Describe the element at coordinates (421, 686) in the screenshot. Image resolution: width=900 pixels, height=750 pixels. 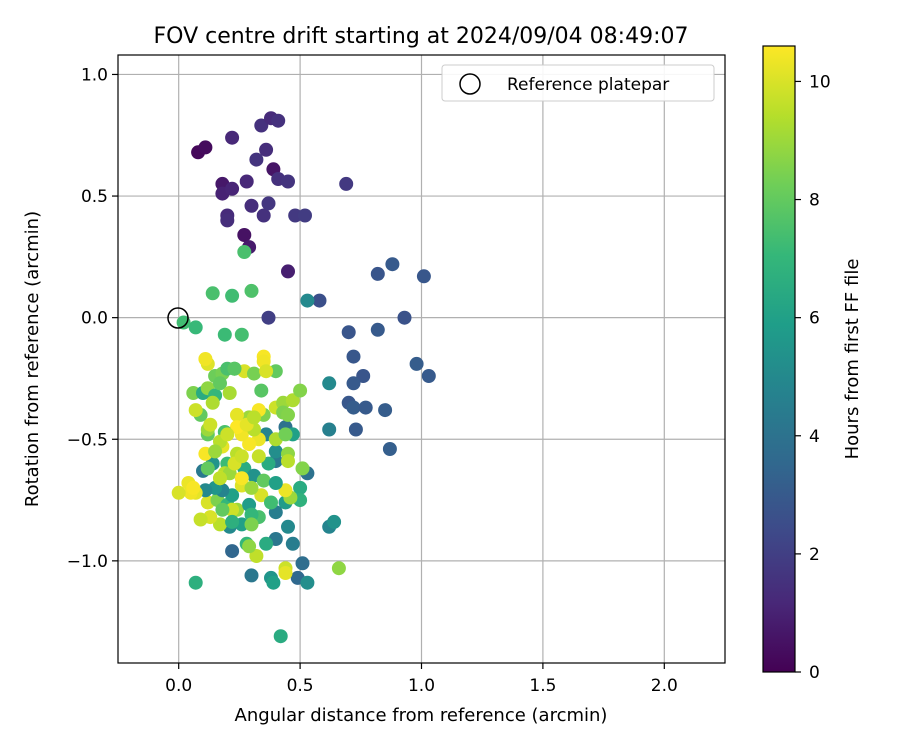
I see `x-tick-label: 1.0` at that location.